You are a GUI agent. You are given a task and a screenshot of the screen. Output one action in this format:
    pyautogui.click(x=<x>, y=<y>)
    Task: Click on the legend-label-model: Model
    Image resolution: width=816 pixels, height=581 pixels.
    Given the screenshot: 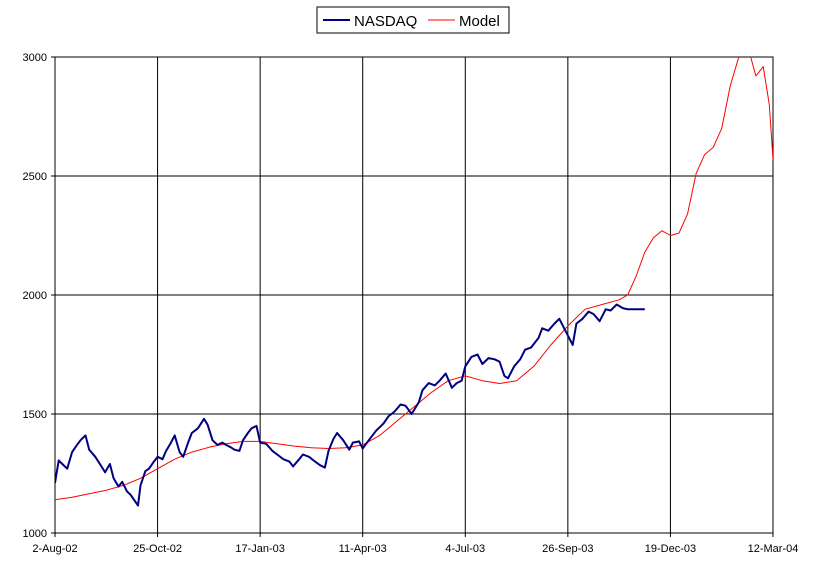 What is the action you would take?
    pyautogui.click(x=479, y=21)
    